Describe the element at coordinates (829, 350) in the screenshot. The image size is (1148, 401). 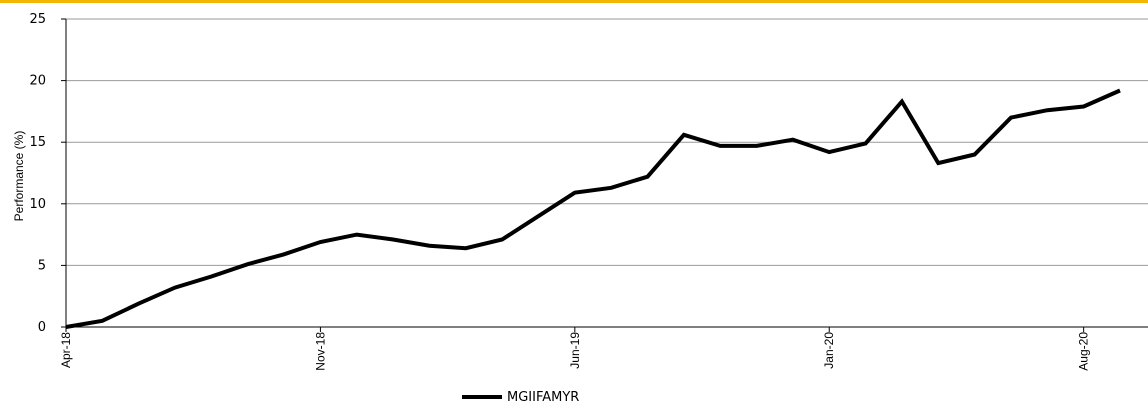
I see `x-tick-label: Jan-20` at that location.